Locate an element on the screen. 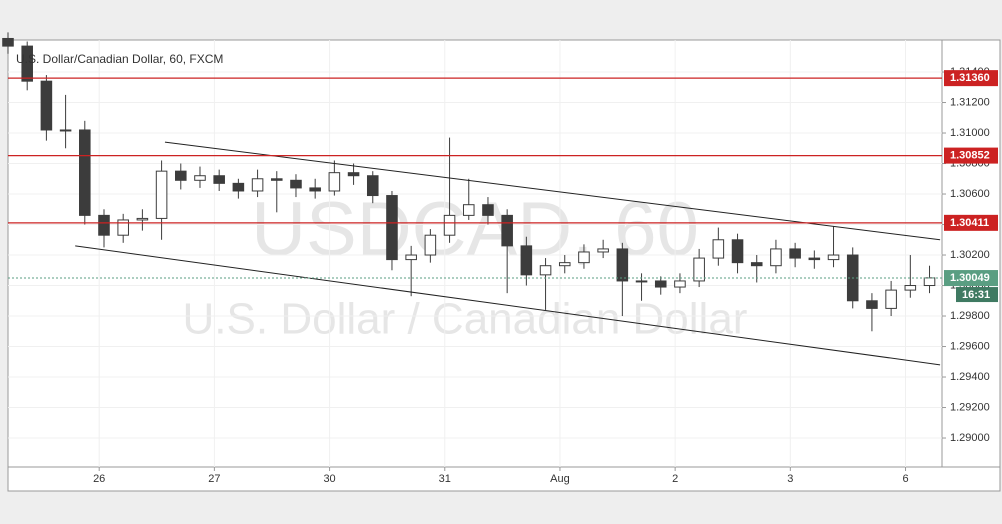 Image resolution: width=1002 pixels, height=524 pixels. x-tick-label: 3 is located at coordinates (790, 479).